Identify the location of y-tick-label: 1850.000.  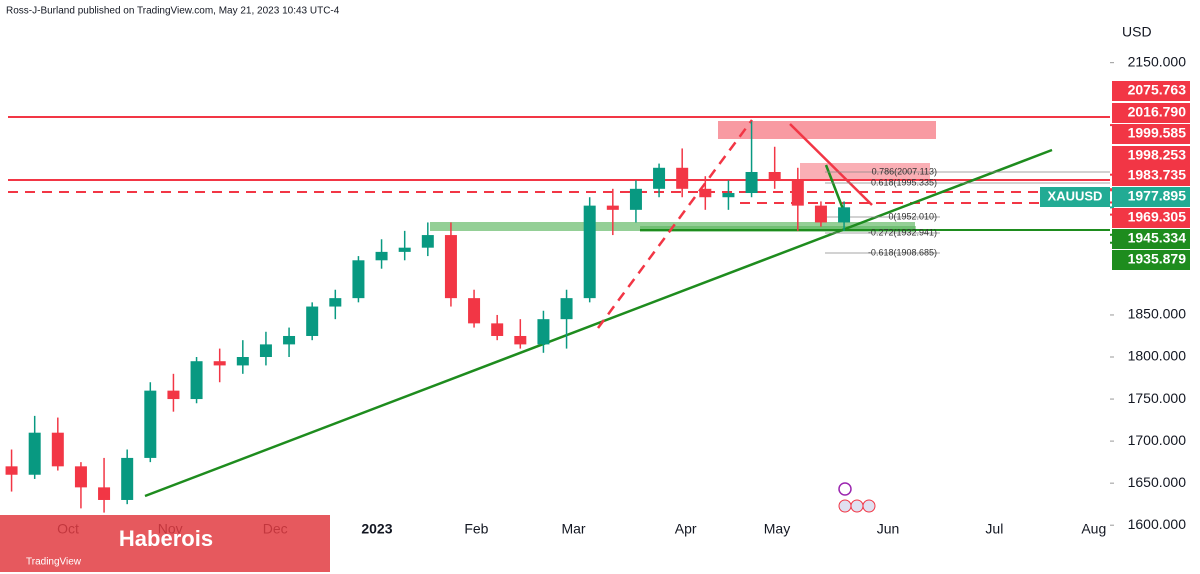
(1157, 314).